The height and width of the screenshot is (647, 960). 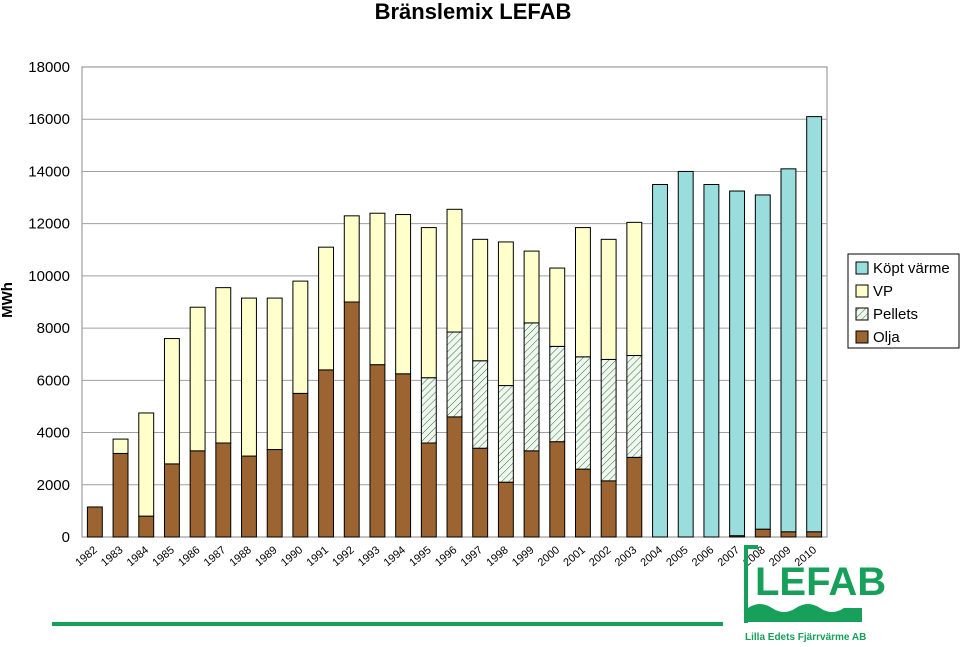 What do you see at coordinates (557, 394) in the screenshot?
I see `bar-segment-2000-pellets` at bounding box center [557, 394].